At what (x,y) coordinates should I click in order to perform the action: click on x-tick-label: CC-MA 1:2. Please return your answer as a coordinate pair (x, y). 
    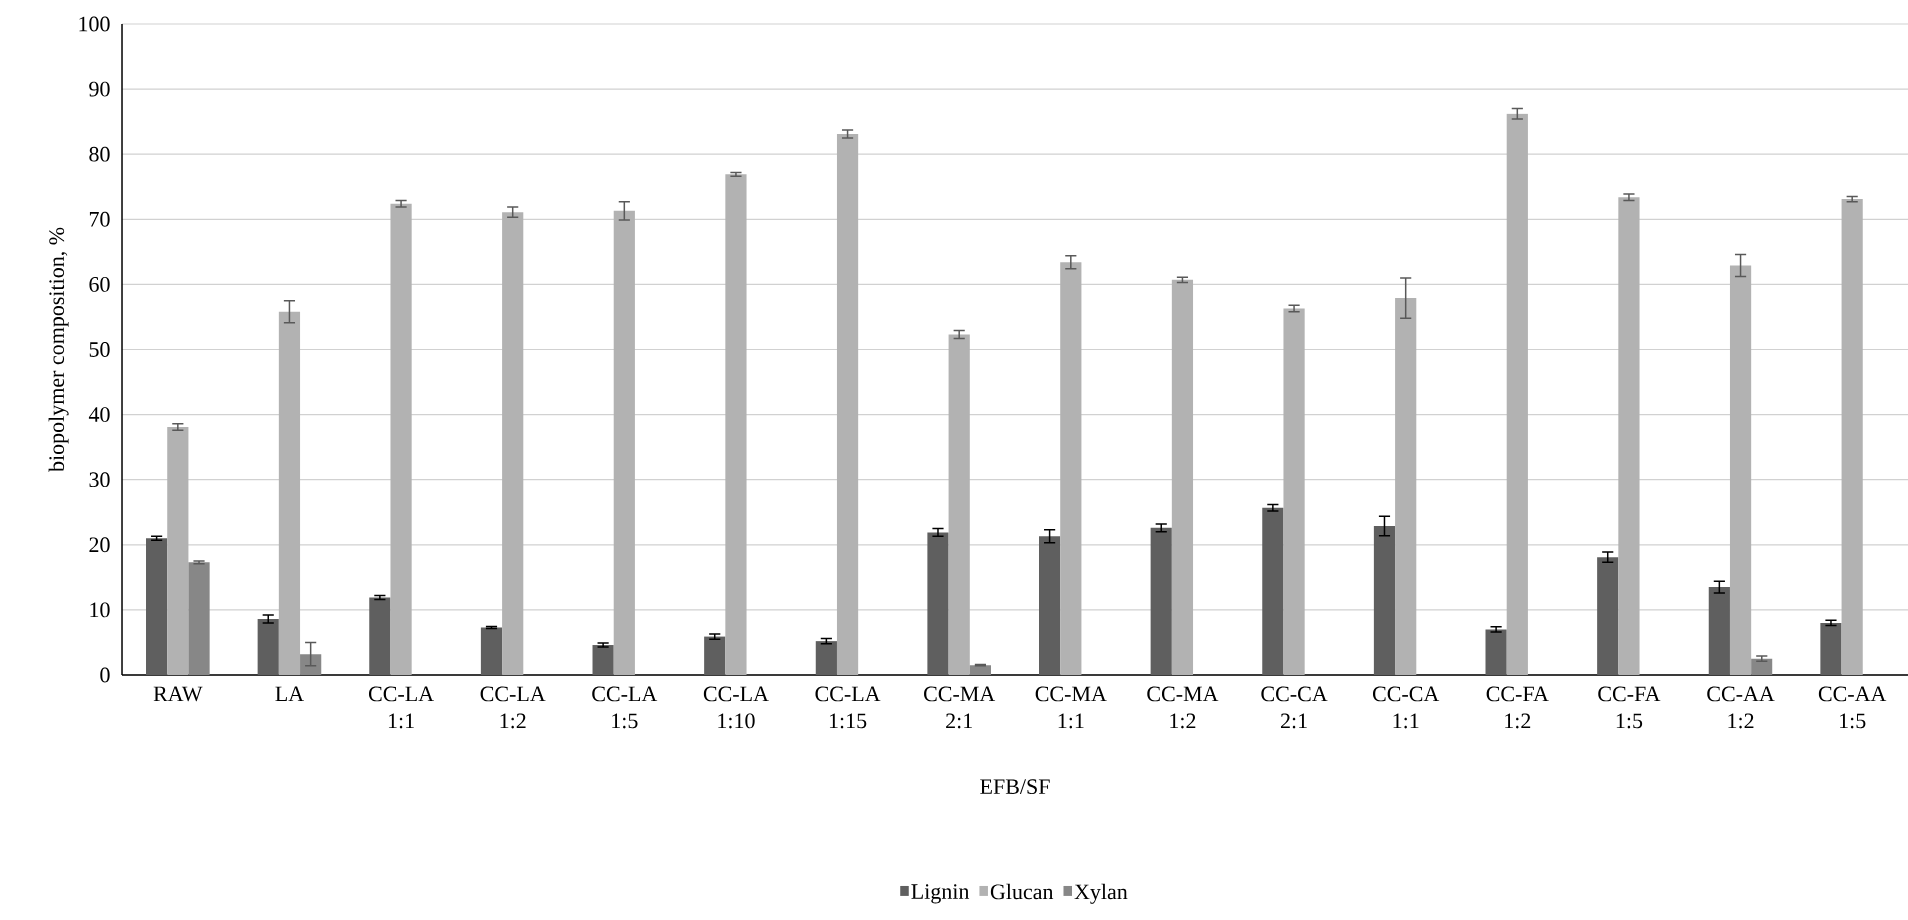
    Looking at the image, I should click on (1183, 707).